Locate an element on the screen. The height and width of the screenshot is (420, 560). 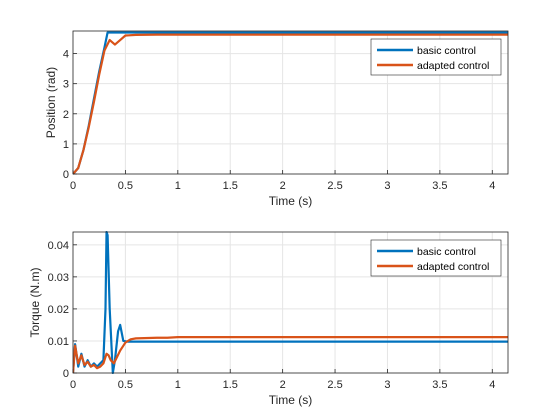
position-x-tick-label-3: 1.5 is located at coordinates (230, 186).